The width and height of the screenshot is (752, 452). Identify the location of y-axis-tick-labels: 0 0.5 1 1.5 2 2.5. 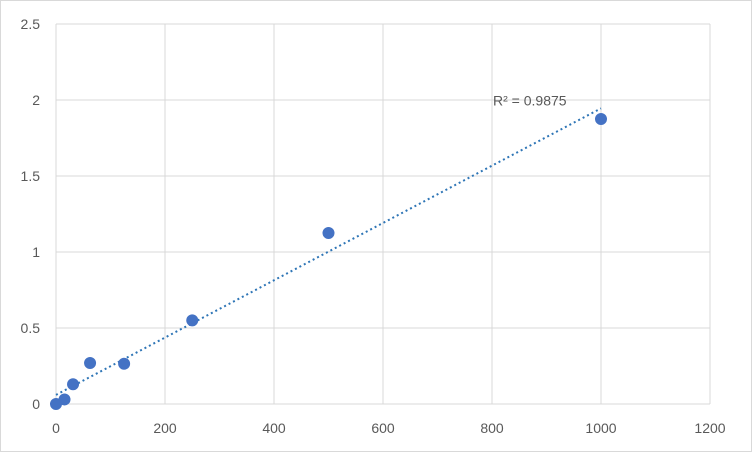
(31, 214).